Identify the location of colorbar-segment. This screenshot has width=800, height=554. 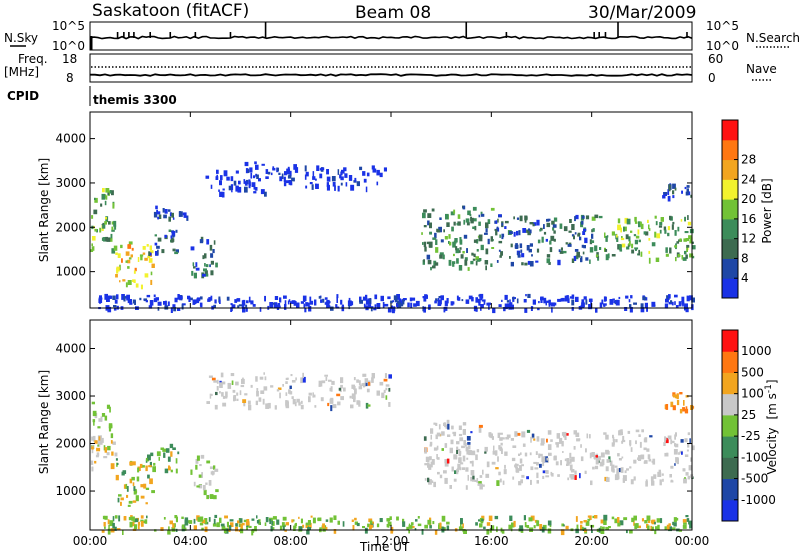
(730, 189).